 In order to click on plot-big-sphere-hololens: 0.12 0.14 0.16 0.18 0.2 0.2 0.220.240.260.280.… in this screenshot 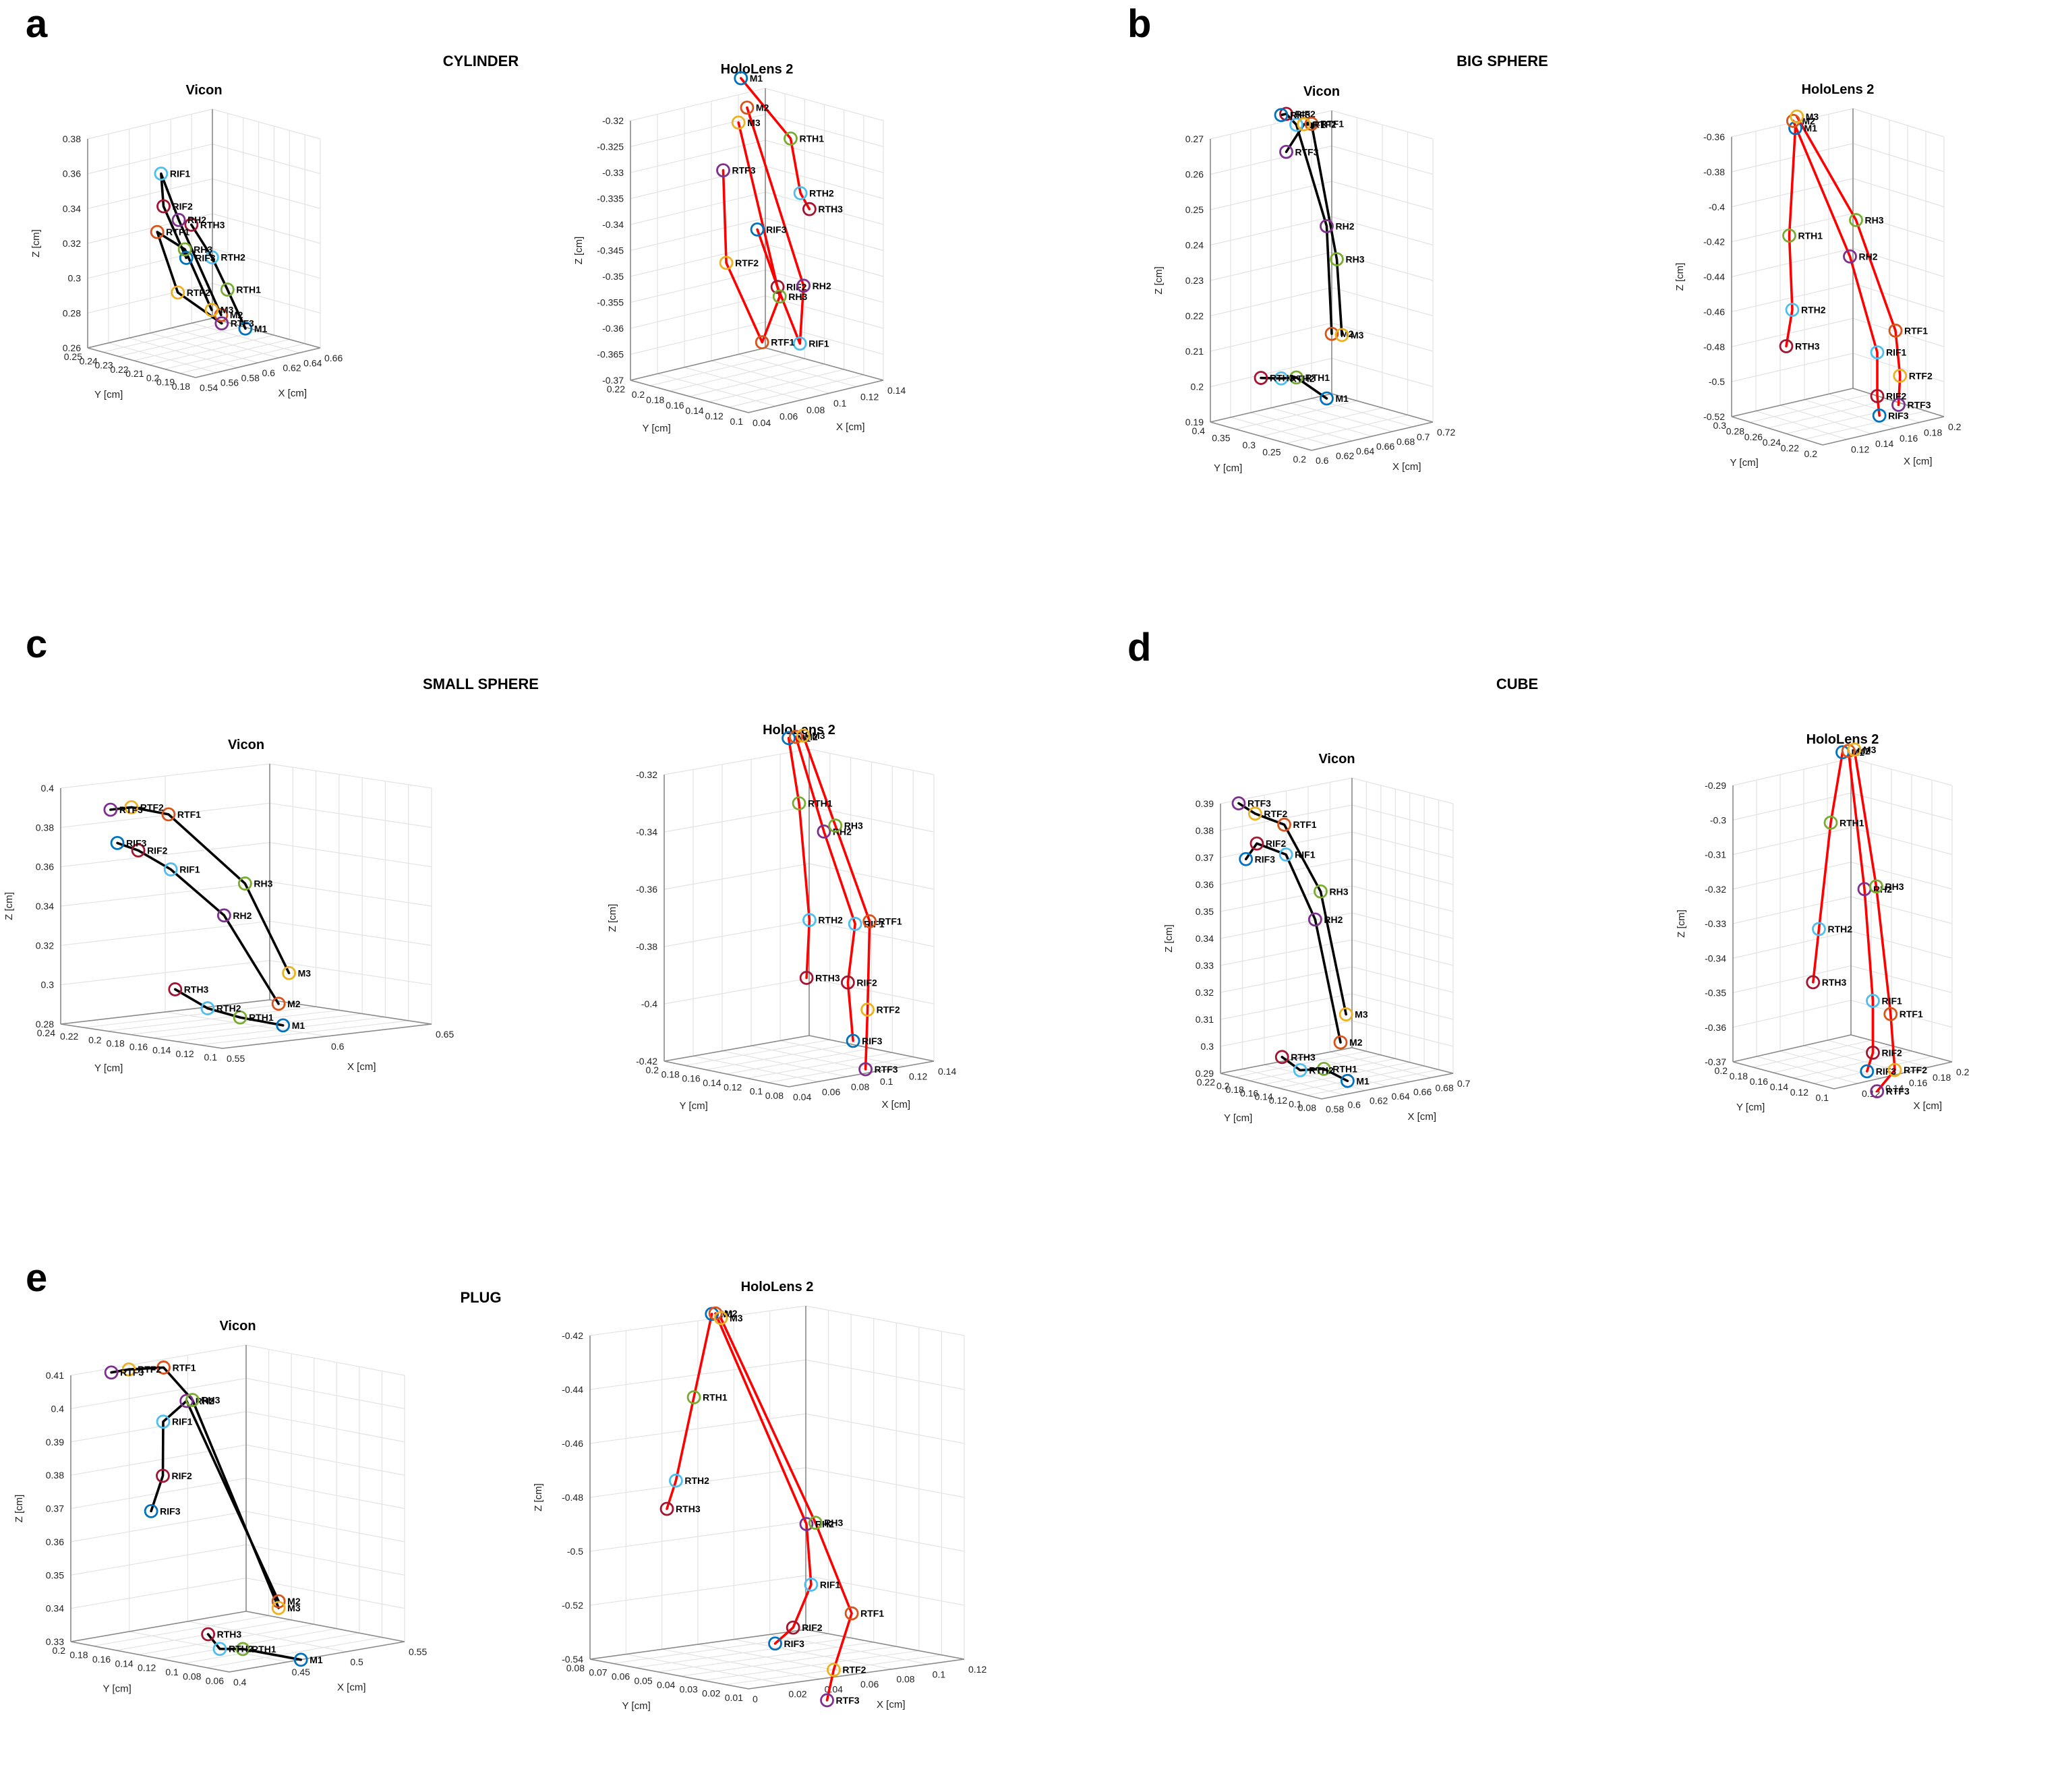, I will do `click(1818, 275)`.